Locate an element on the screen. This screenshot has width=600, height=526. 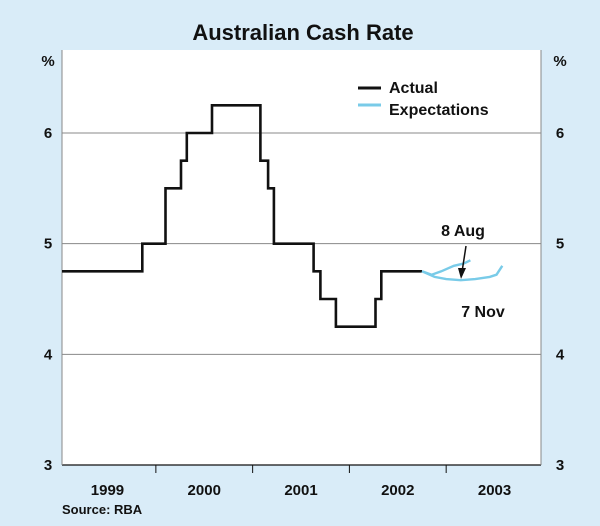
annotation-arrowhead is located at coordinates (462, 273).